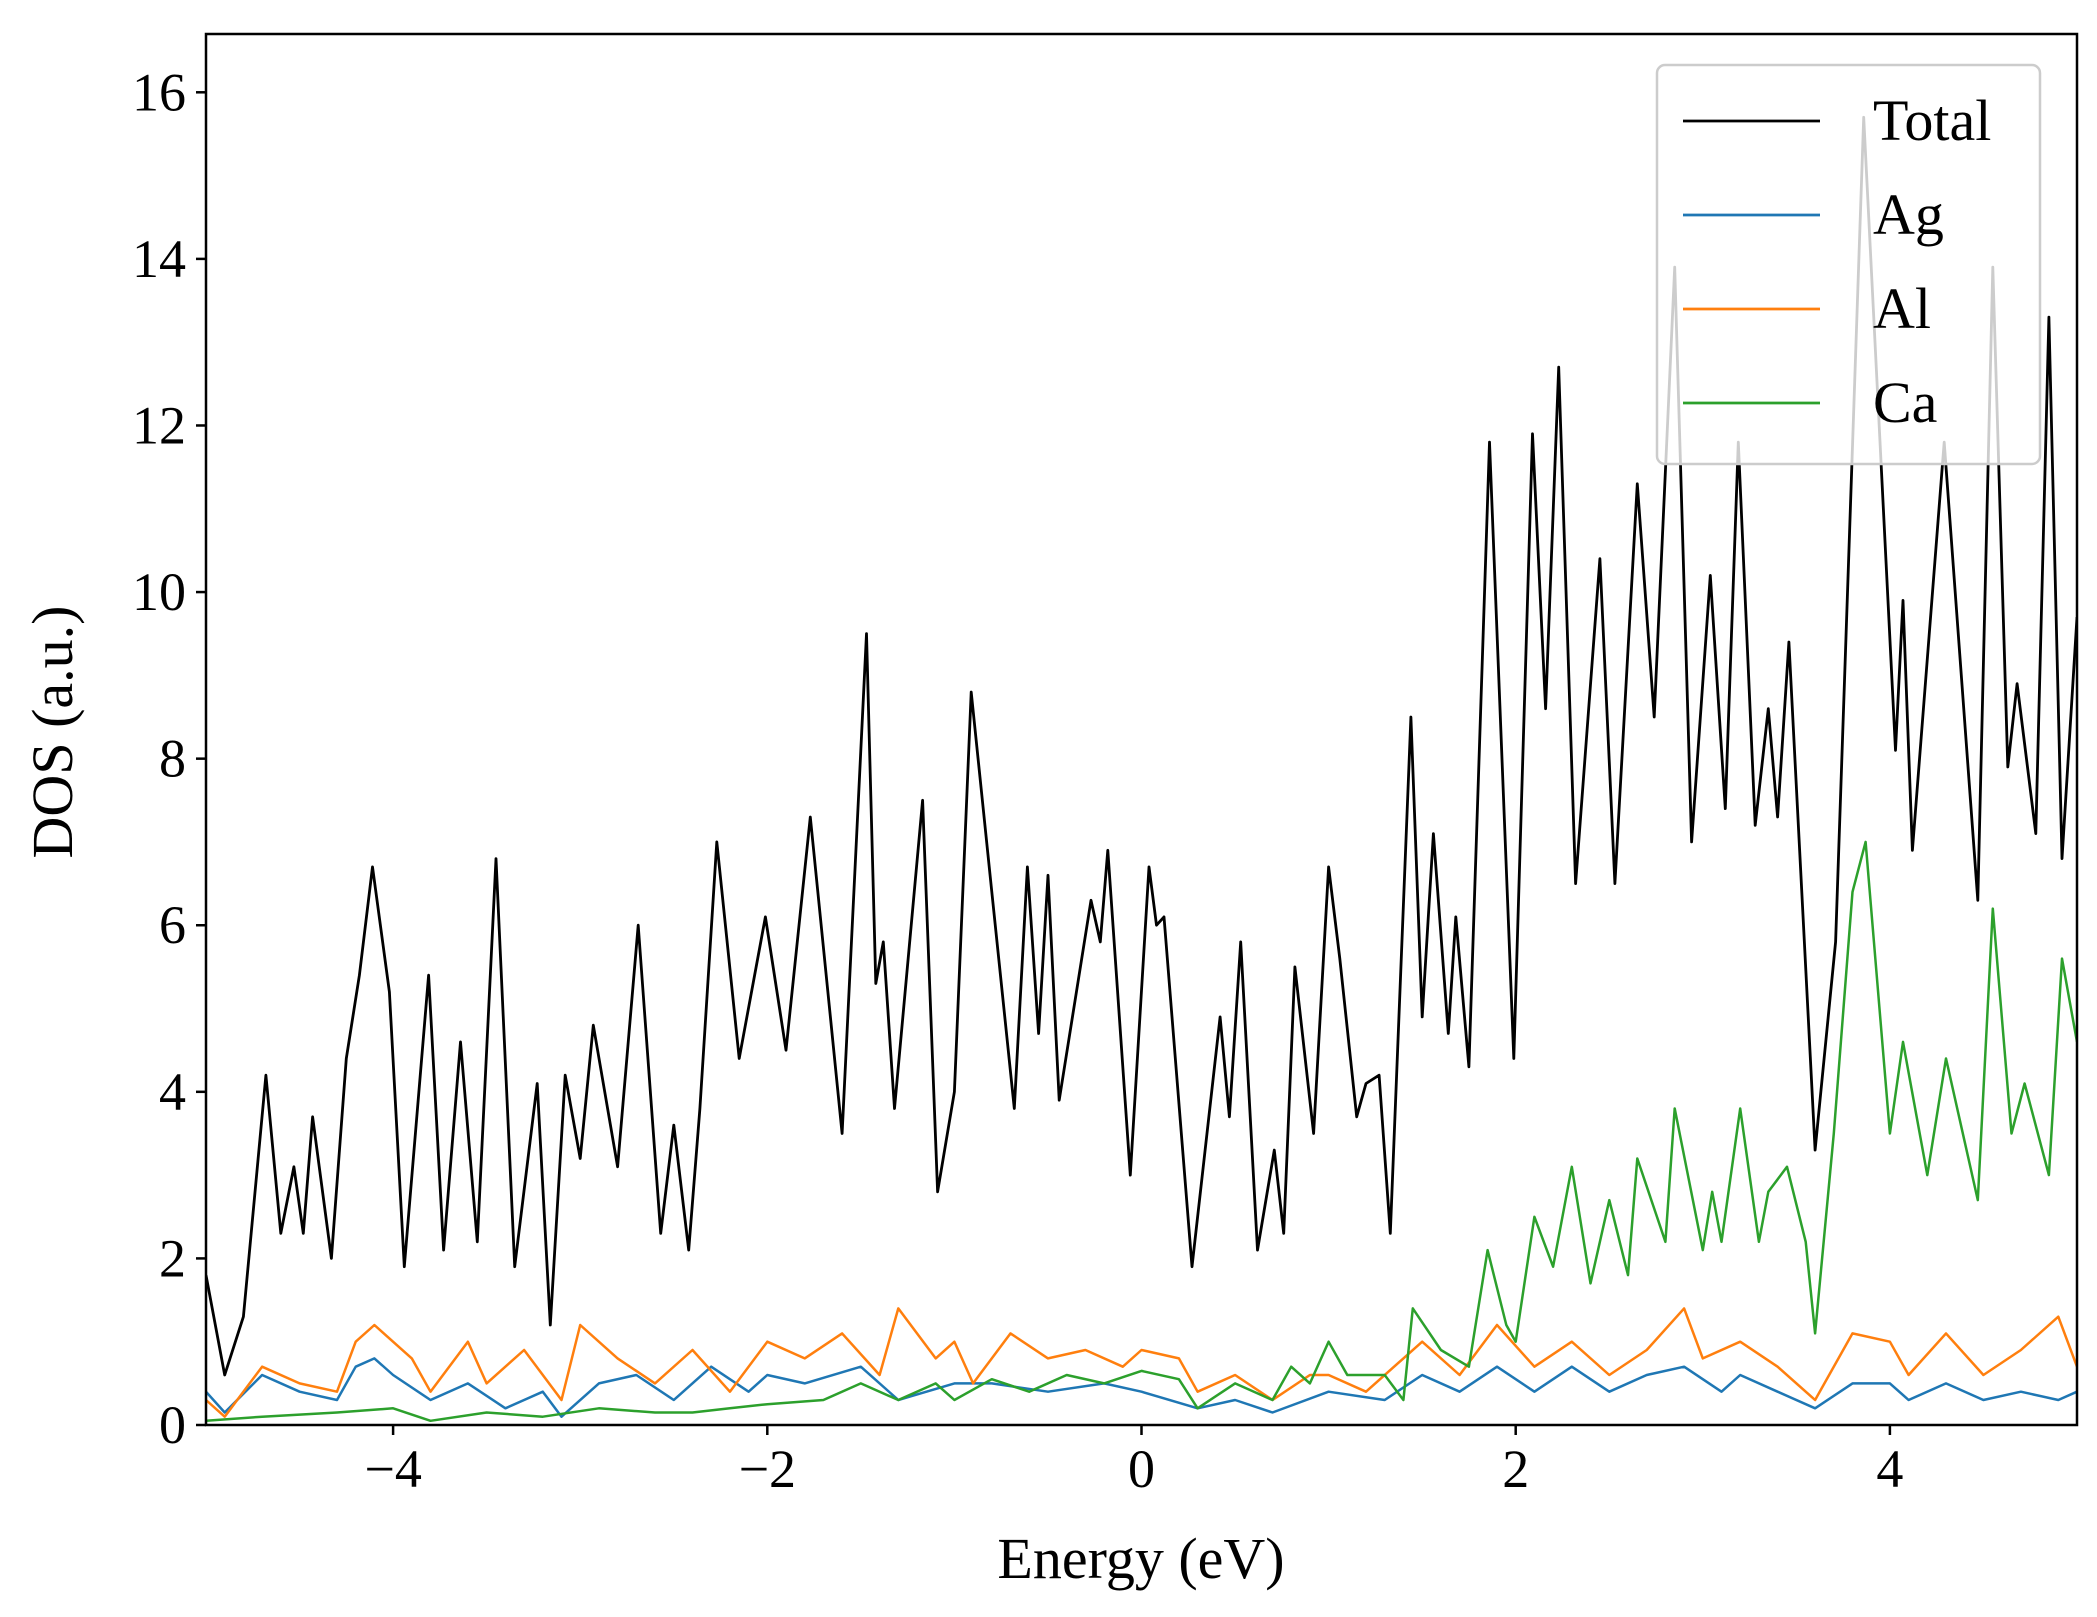 The height and width of the screenshot is (1617, 2097). I want to click on x-tick-label: −2, so click(767, 1469).